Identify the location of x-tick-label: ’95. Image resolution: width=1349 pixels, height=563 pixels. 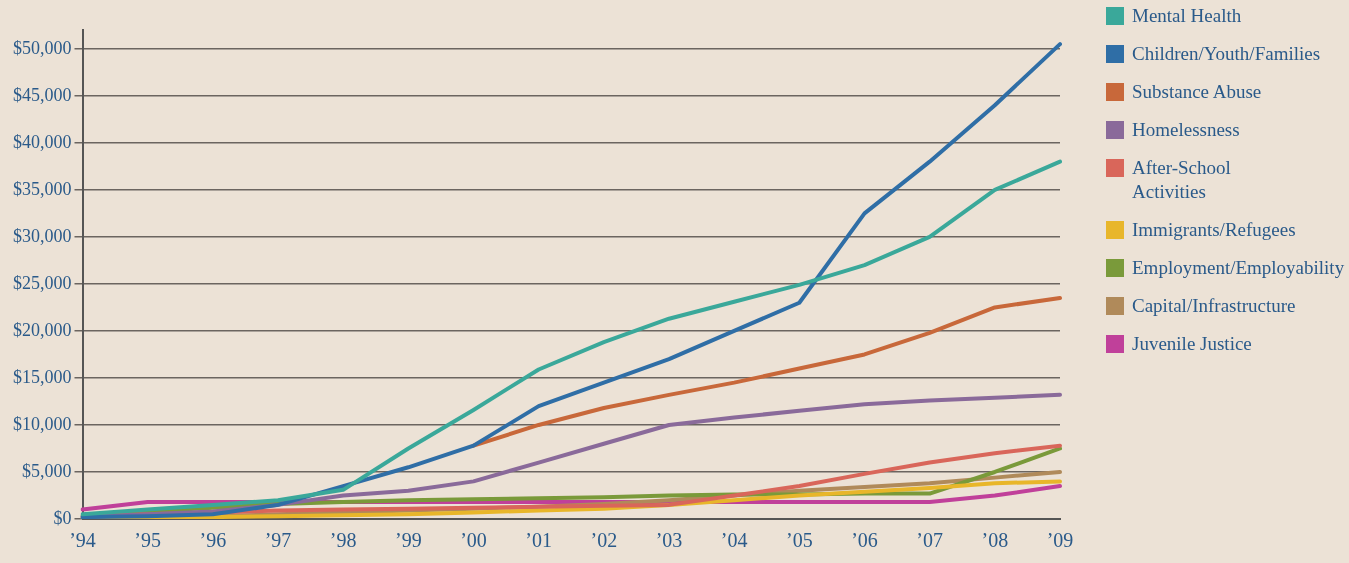
(147, 540).